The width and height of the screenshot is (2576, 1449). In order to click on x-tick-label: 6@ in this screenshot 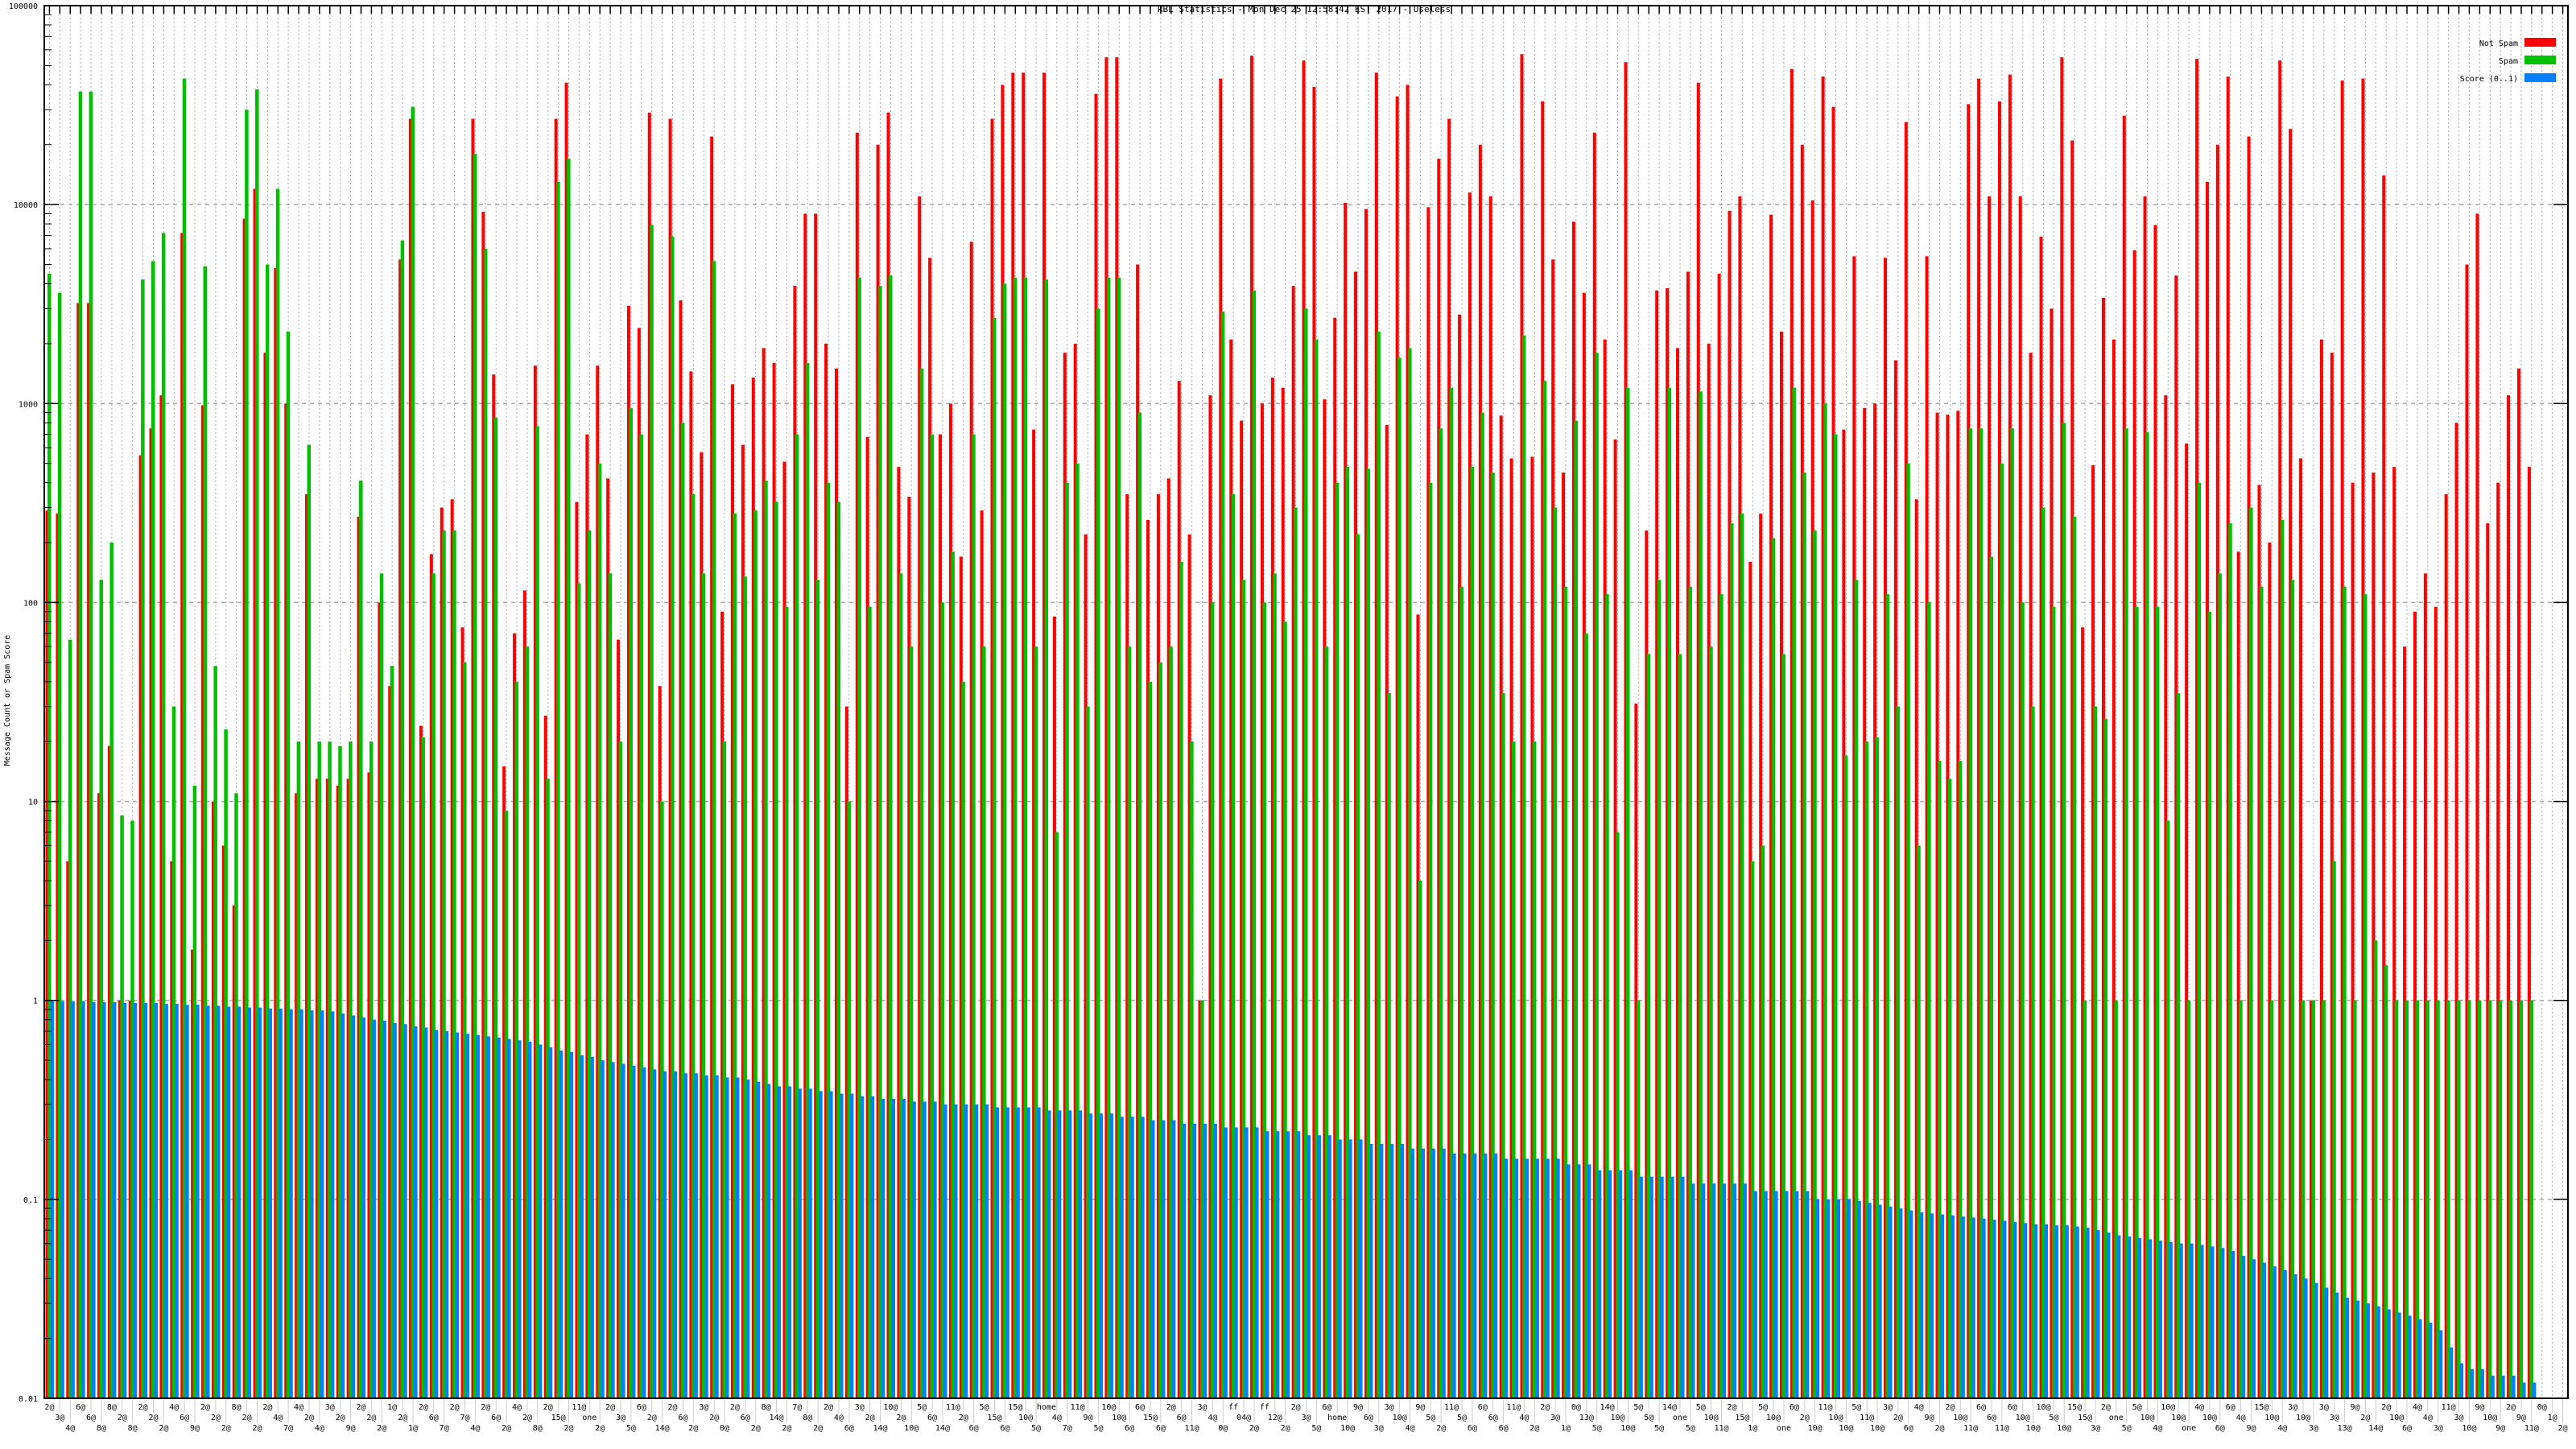, I will do `click(641, 1407)`.